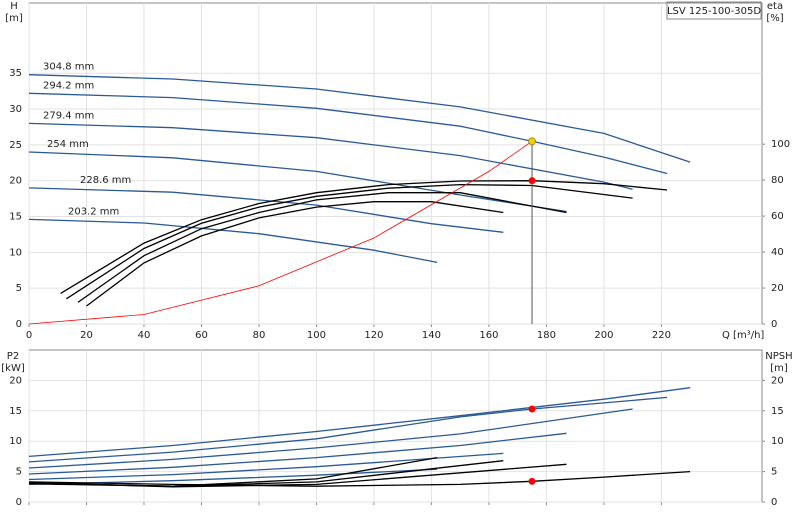 The height and width of the screenshot is (520, 800). I want to click on y-axis-unit: [kW], so click(13, 368).